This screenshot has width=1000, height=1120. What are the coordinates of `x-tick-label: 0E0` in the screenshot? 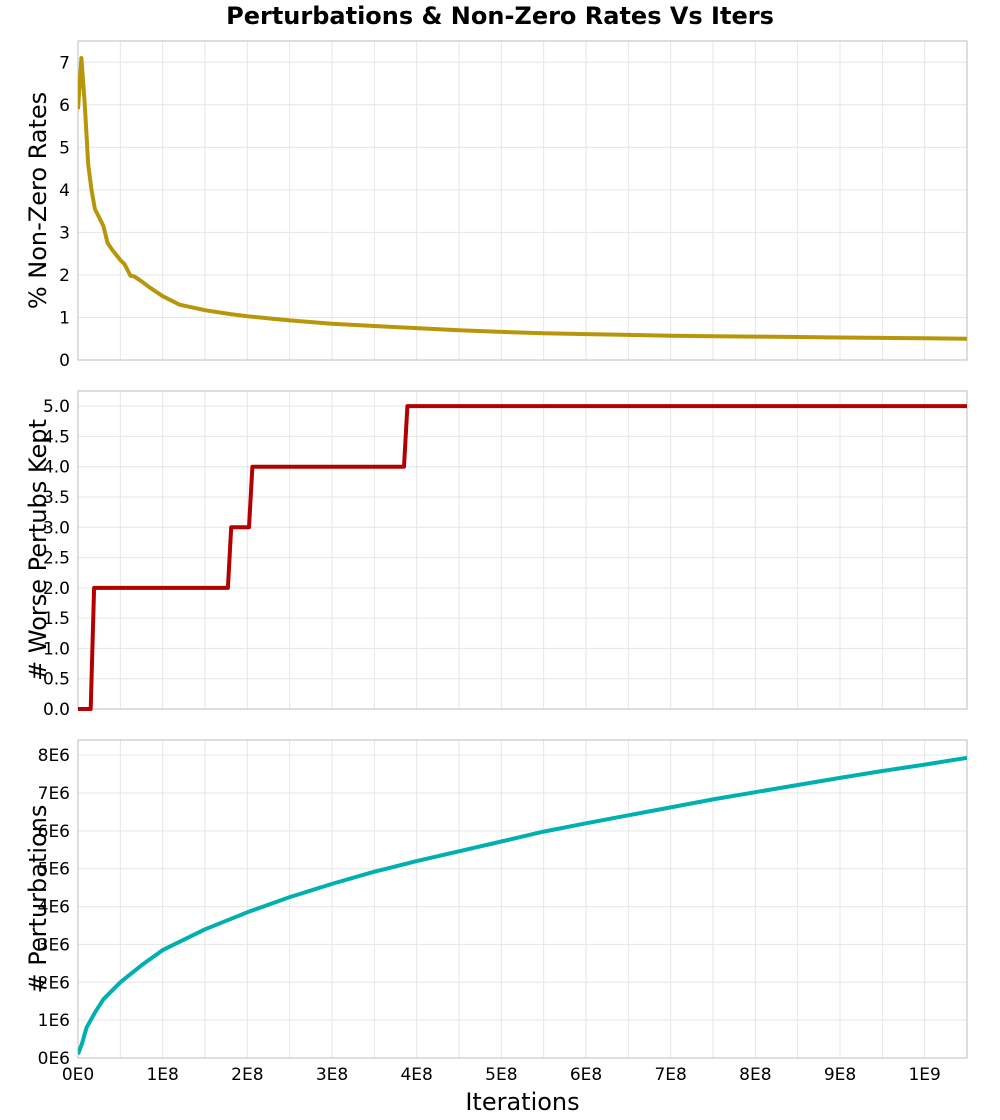 It's located at (78, 1075).